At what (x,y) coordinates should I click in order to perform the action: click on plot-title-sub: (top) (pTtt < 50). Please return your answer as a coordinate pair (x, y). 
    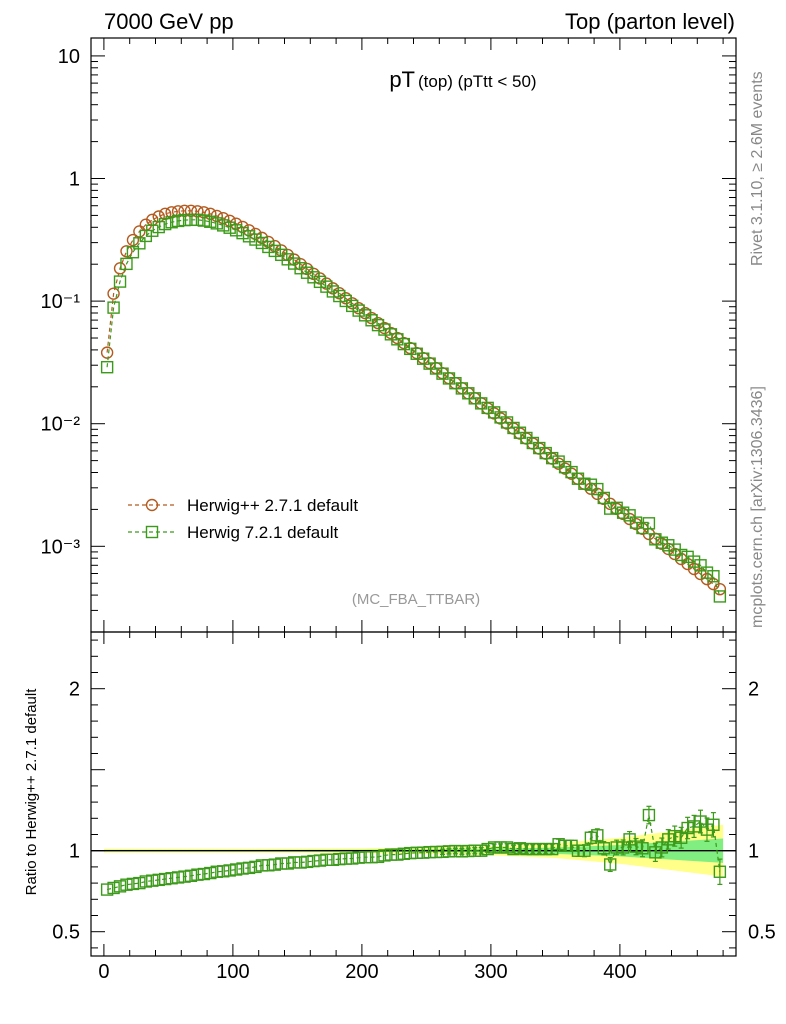
    Looking at the image, I should click on (477, 81).